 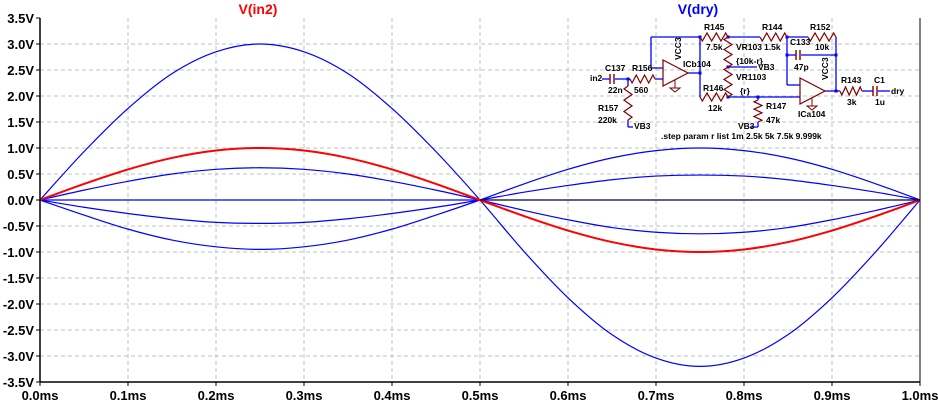 I want to click on r152-value: 10k, so click(x=822, y=47).